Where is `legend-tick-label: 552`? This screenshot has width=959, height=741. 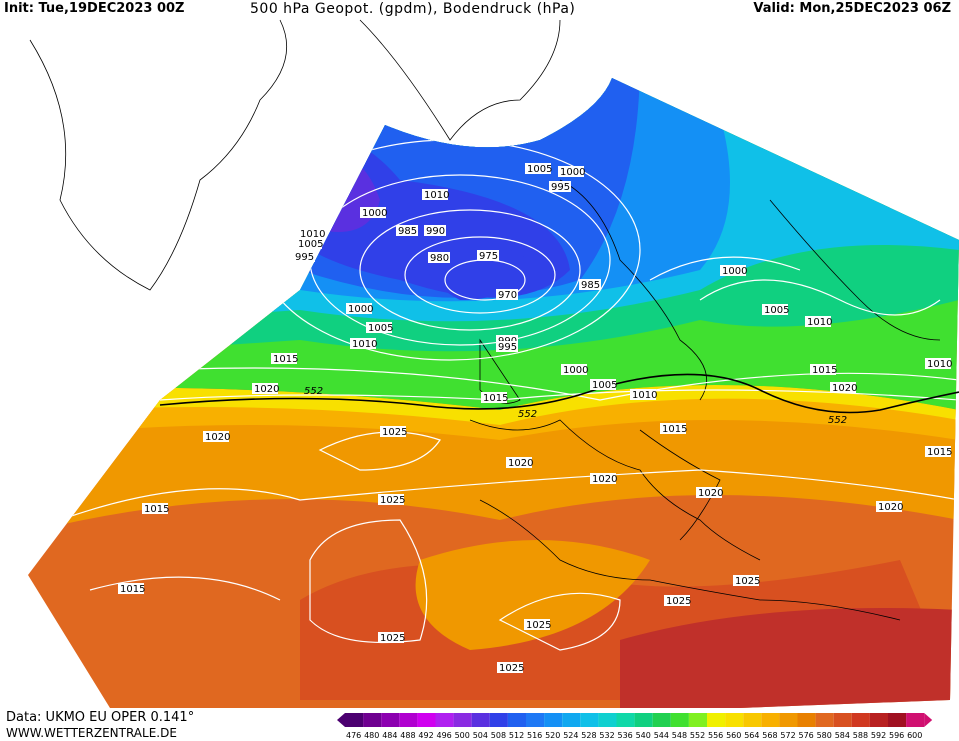
legend-tick-label: 552 is located at coordinates (697, 735).